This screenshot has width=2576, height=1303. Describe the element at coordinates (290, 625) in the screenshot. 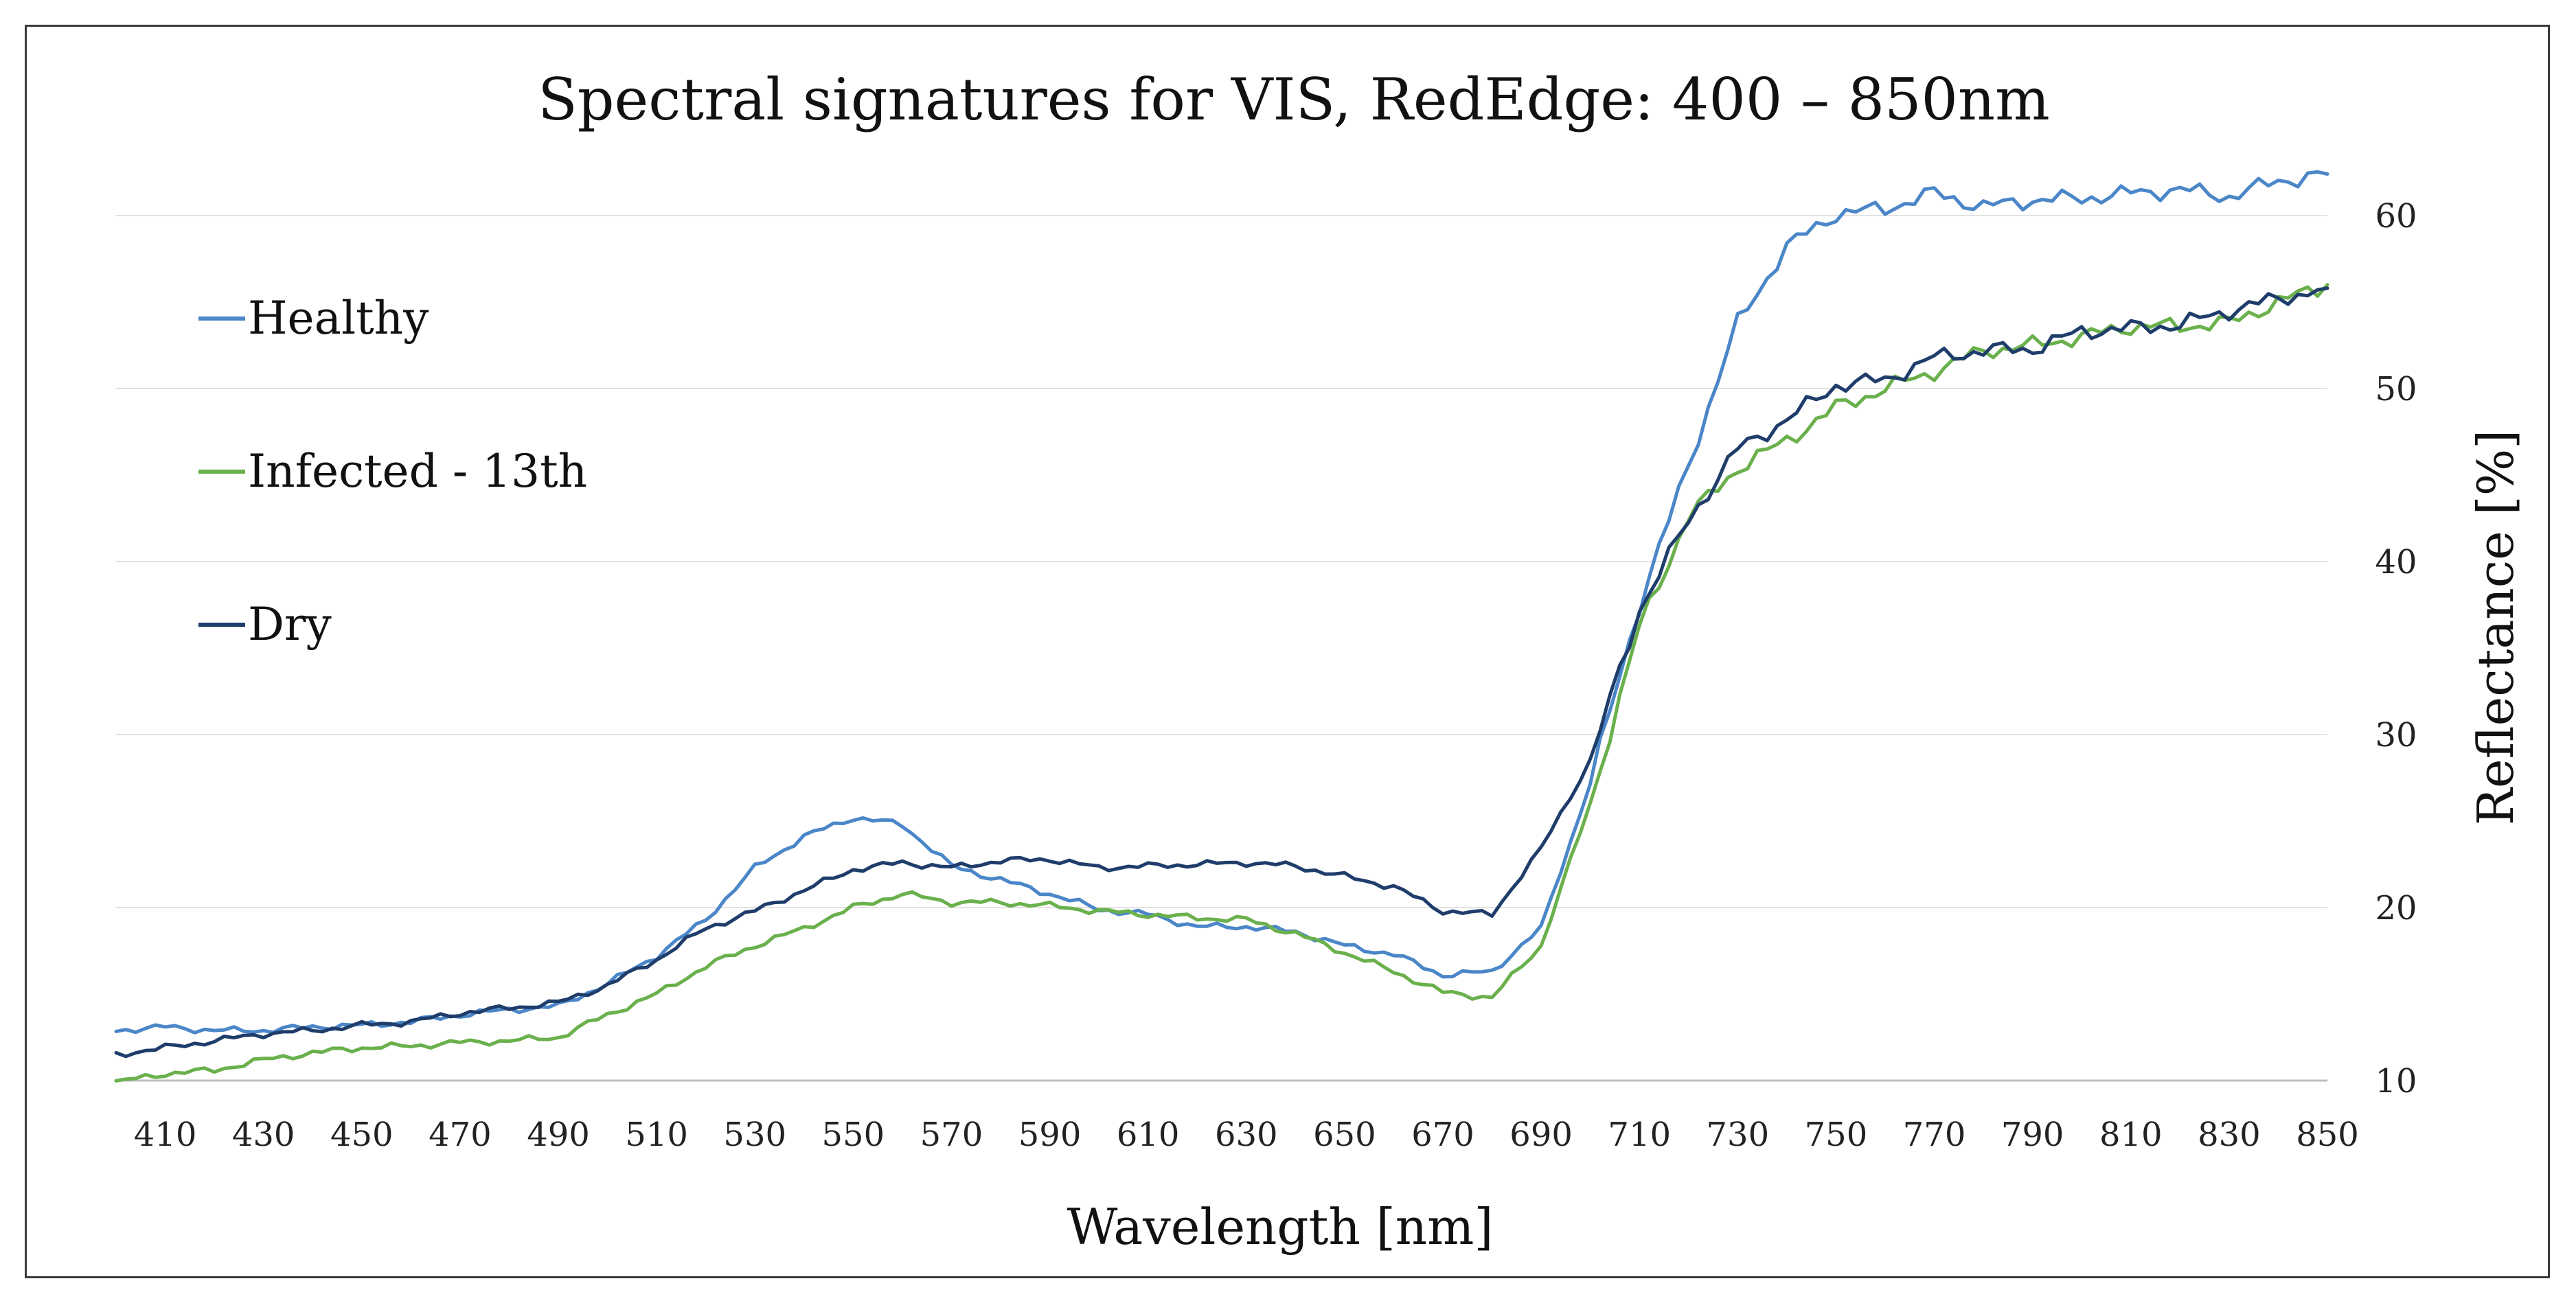

I see `legend-label-dry: Dry` at that location.